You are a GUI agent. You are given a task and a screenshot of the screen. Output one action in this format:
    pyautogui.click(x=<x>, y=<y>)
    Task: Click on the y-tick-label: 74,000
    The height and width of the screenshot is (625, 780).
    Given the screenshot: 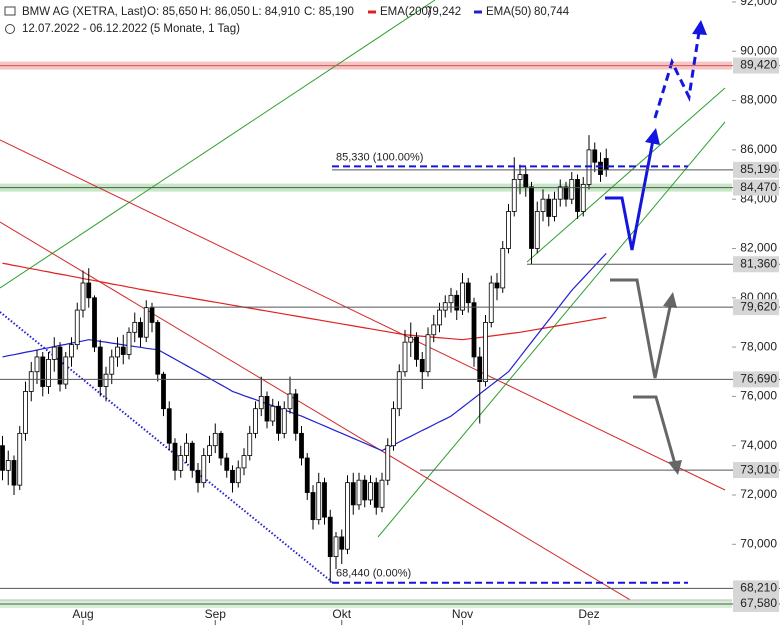 What is the action you would take?
    pyautogui.click(x=758, y=445)
    